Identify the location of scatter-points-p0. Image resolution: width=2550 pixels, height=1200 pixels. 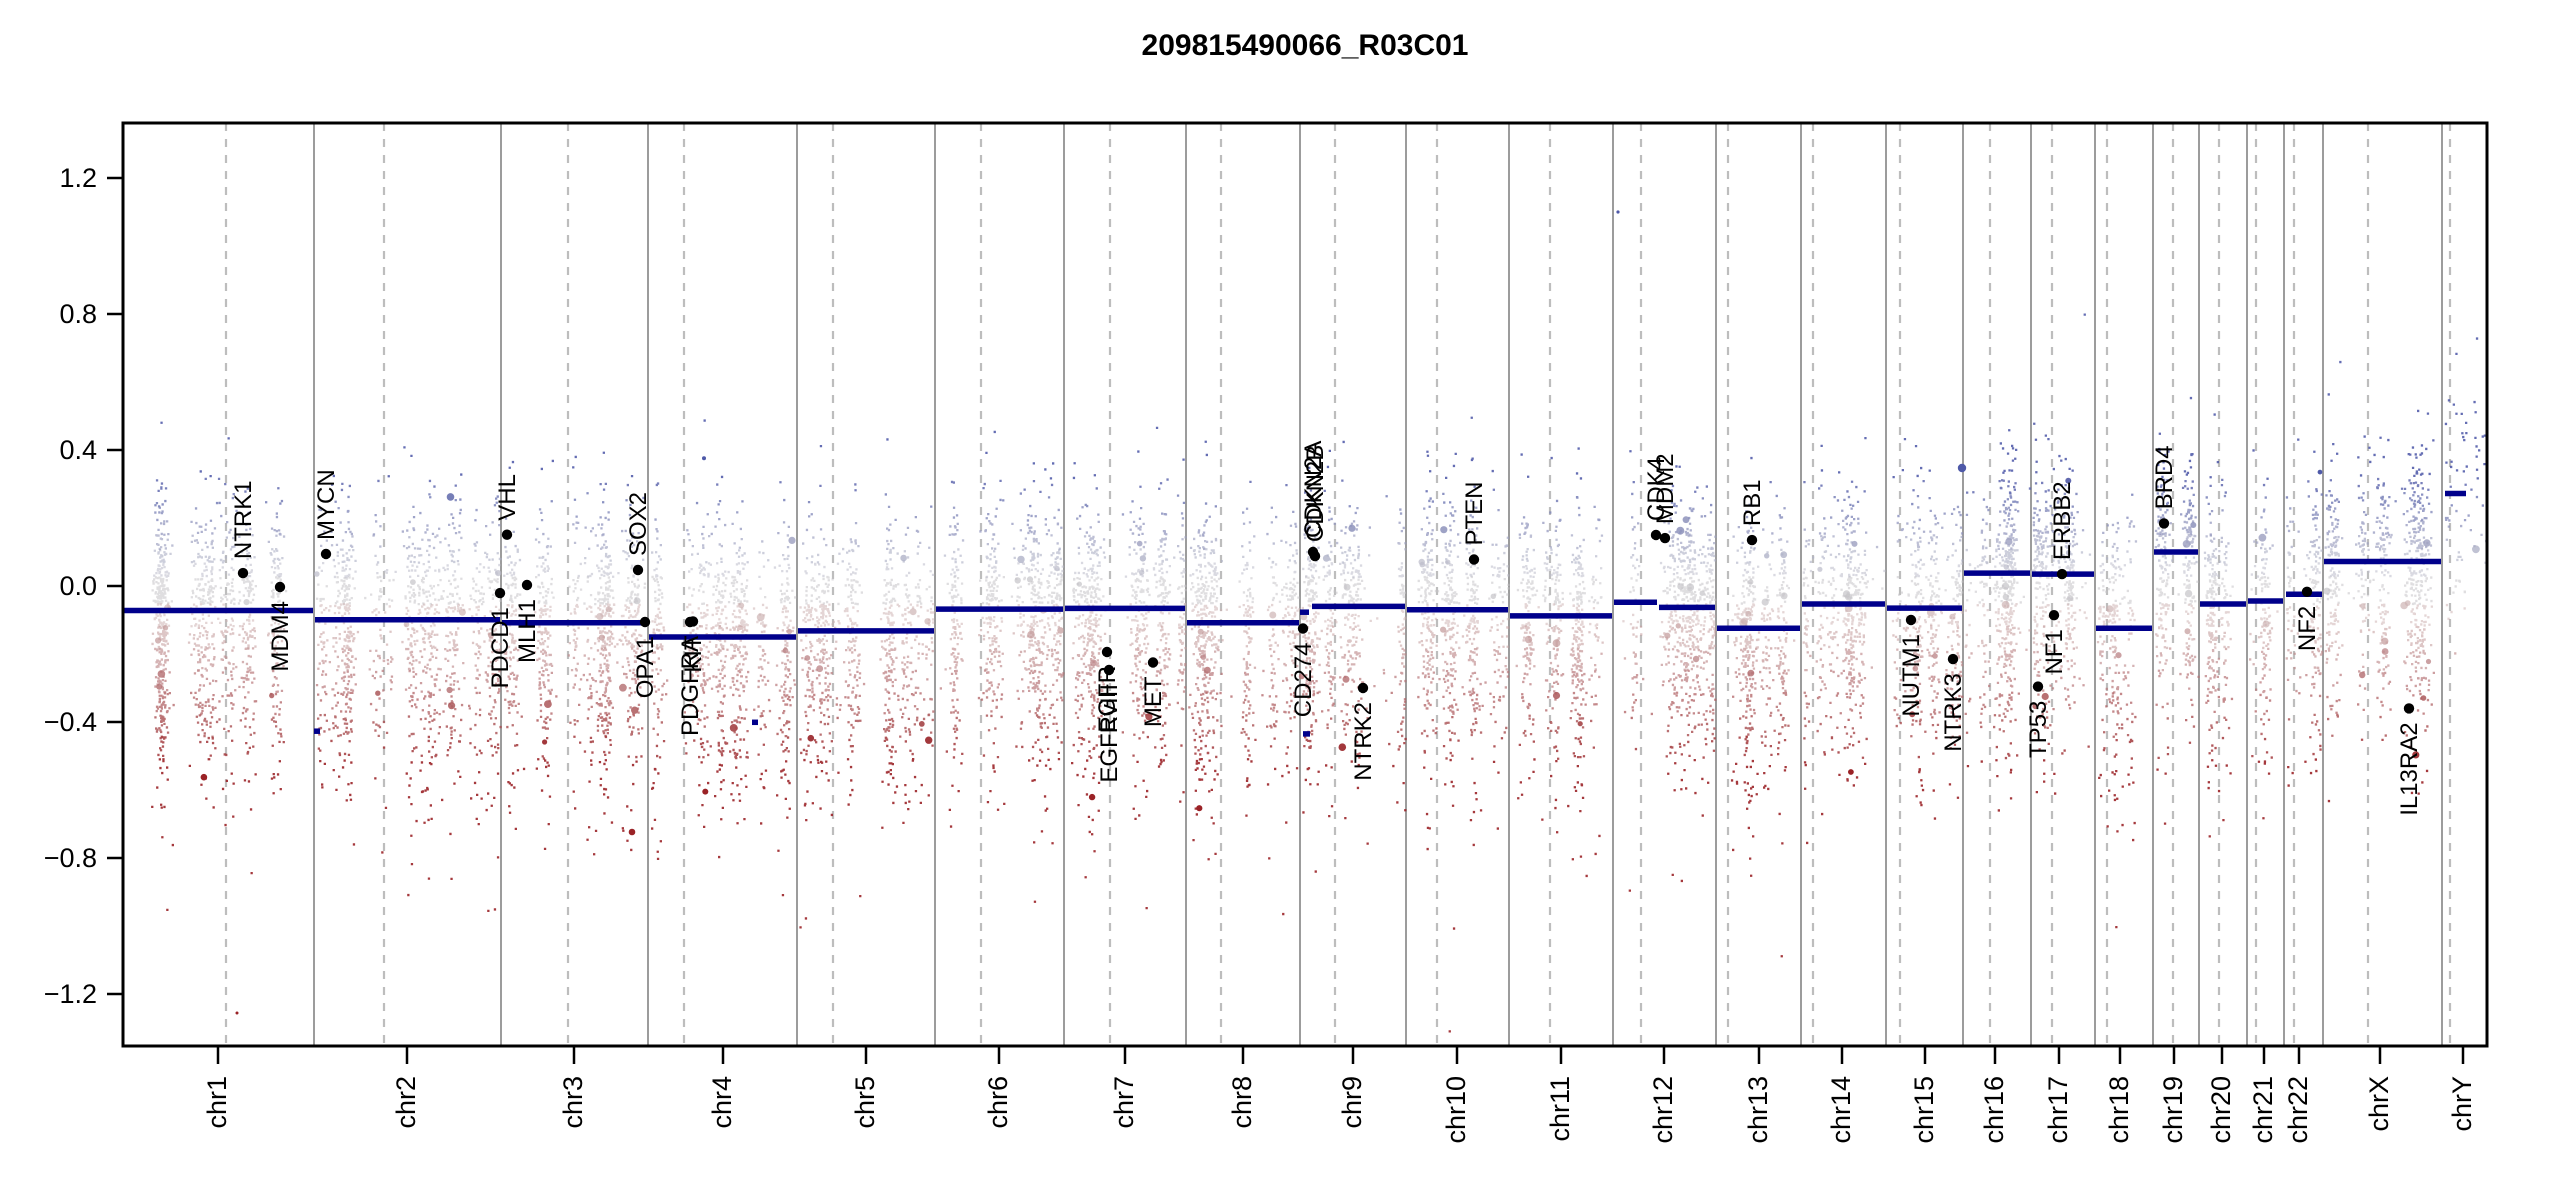
(1291, 570).